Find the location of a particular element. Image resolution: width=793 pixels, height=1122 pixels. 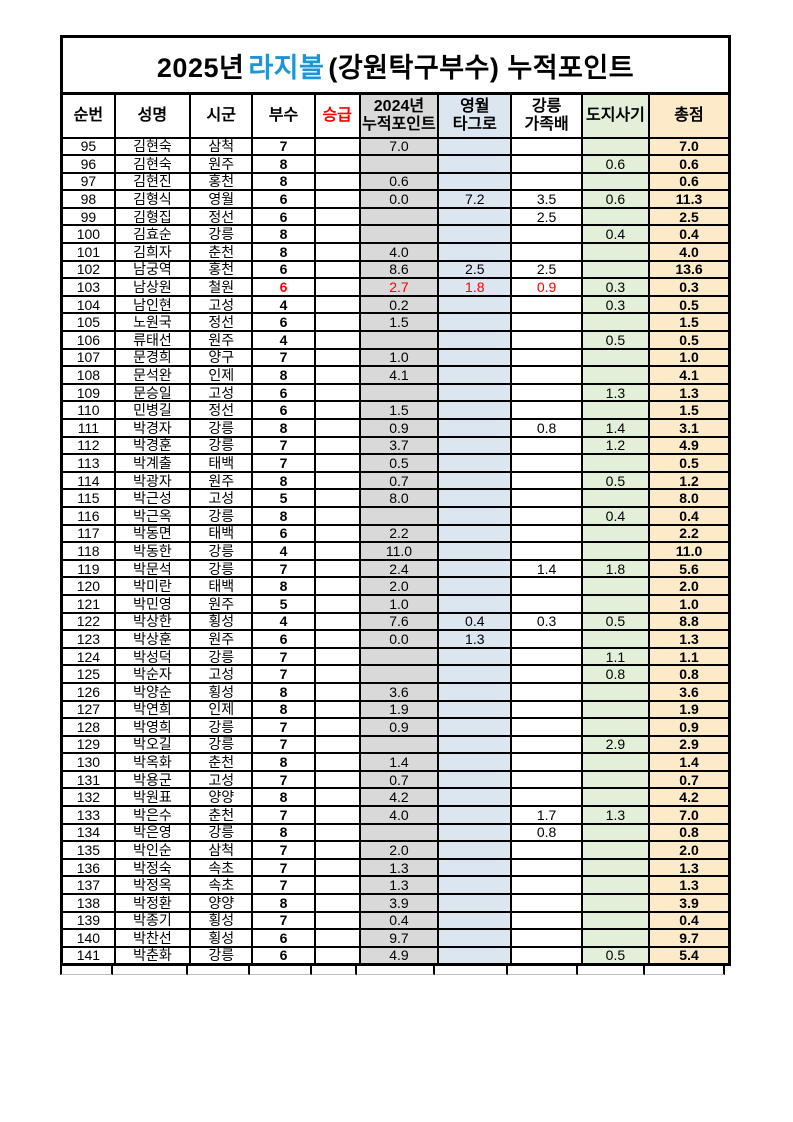

cell-p2024 is located at coordinates (399, 392).